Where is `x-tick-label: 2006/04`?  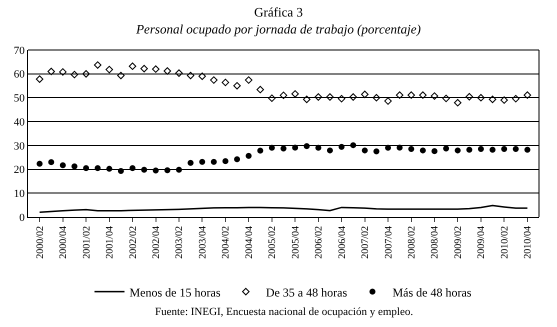
x-tick-label: 2006/04 is located at coordinates (342, 242).